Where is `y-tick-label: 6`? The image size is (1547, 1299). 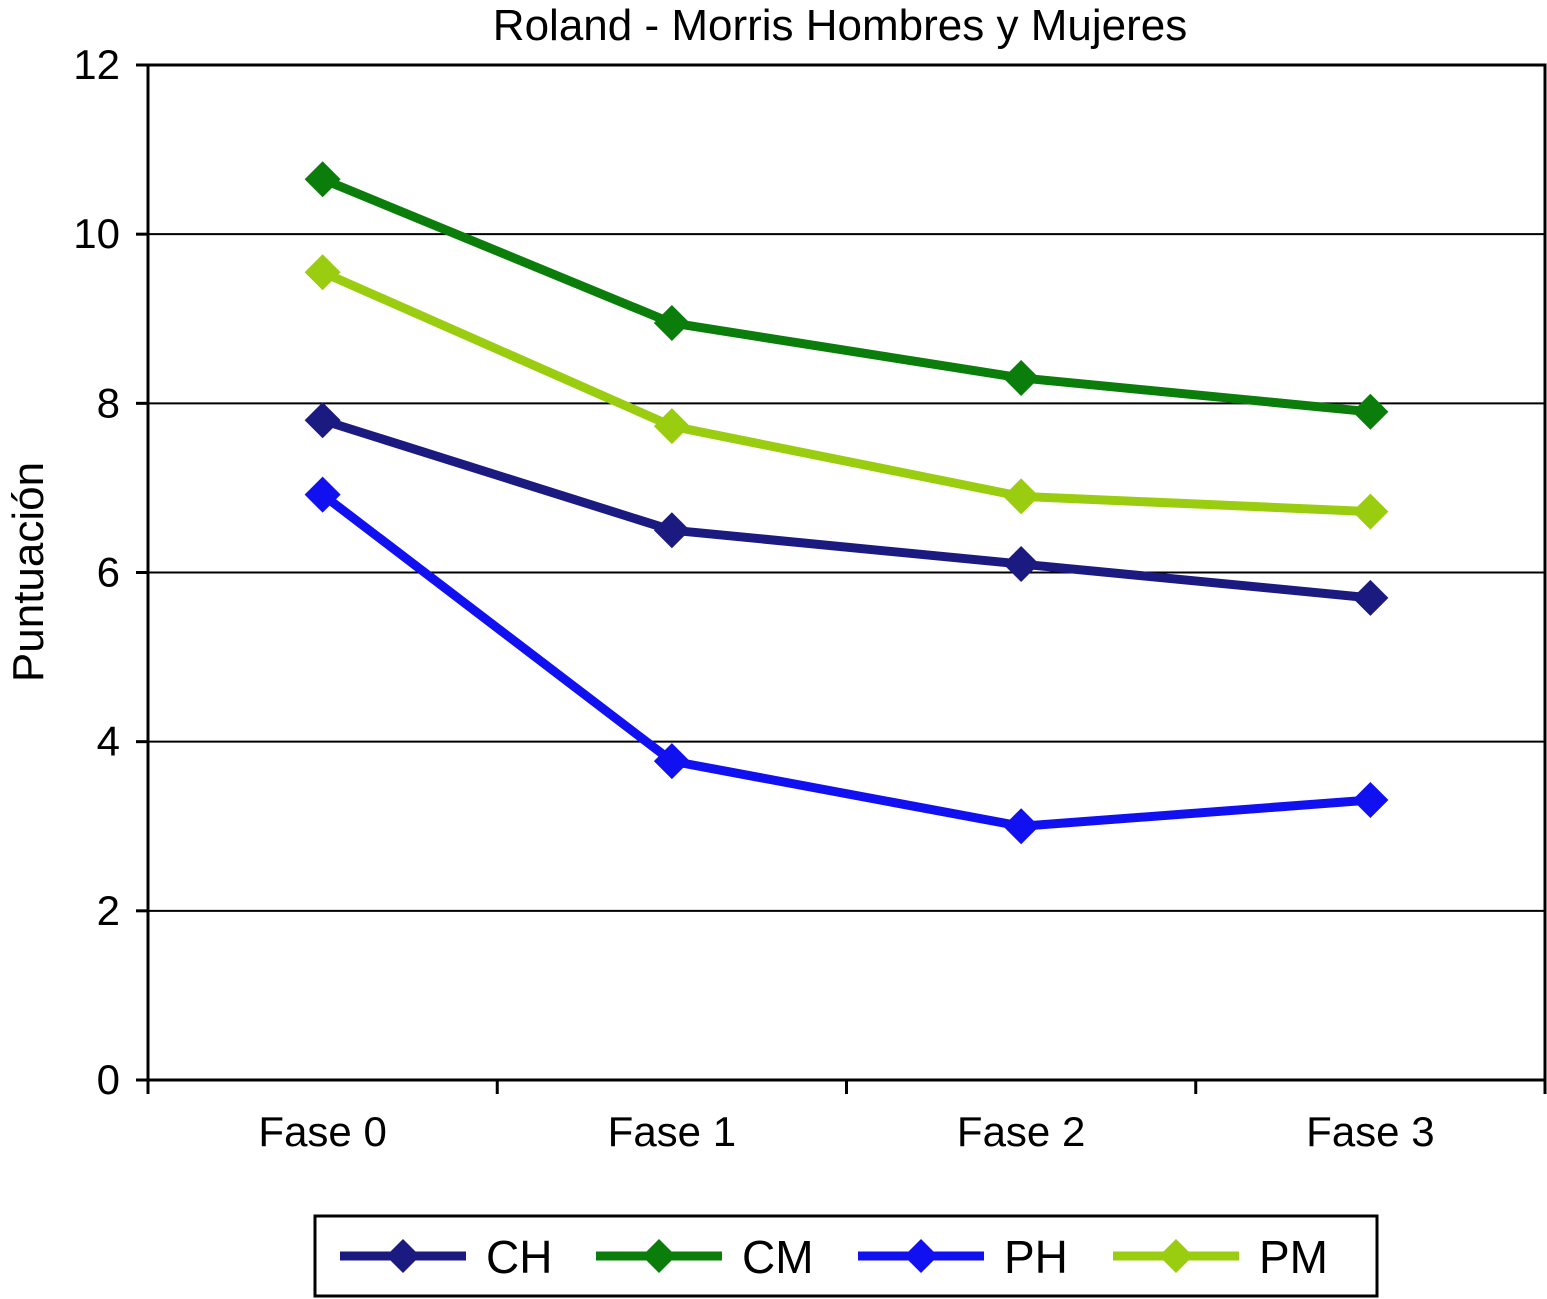
y-tick-label: 6 is located at coordinates (108, 572).